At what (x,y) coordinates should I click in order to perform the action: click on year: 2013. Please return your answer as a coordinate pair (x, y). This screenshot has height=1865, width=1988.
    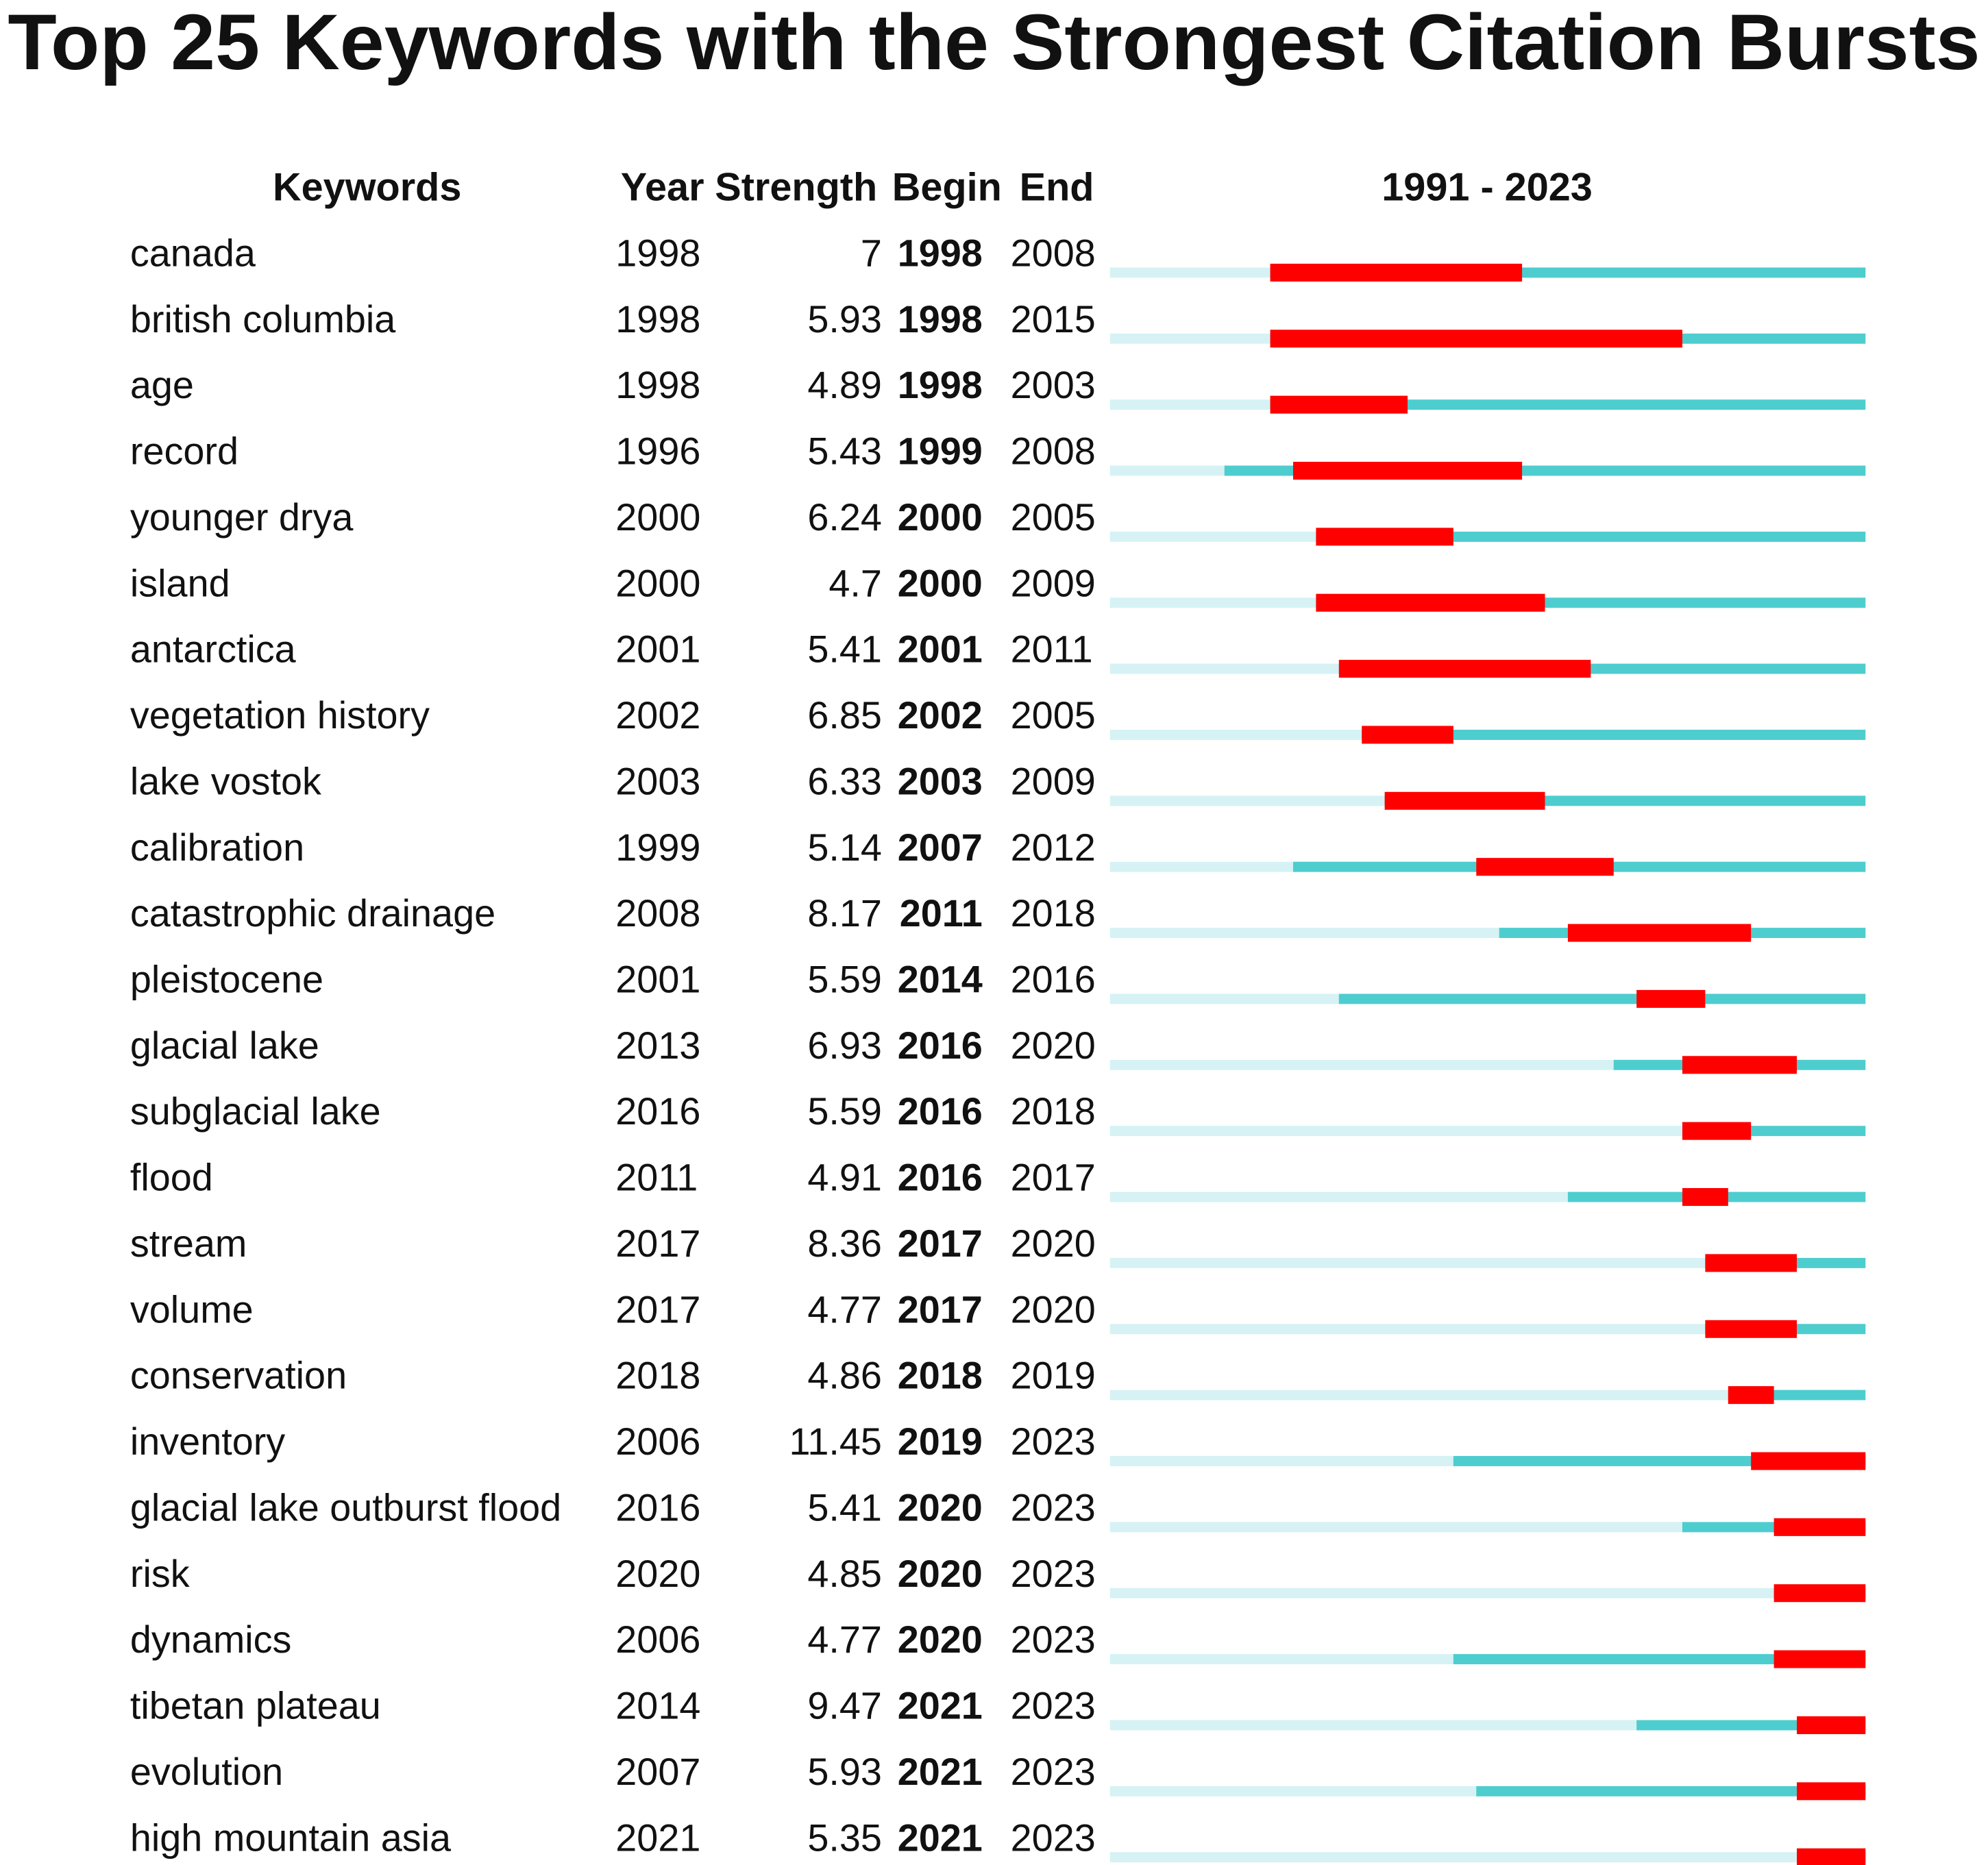
    Looking at the image, I should click on (657, 1045).